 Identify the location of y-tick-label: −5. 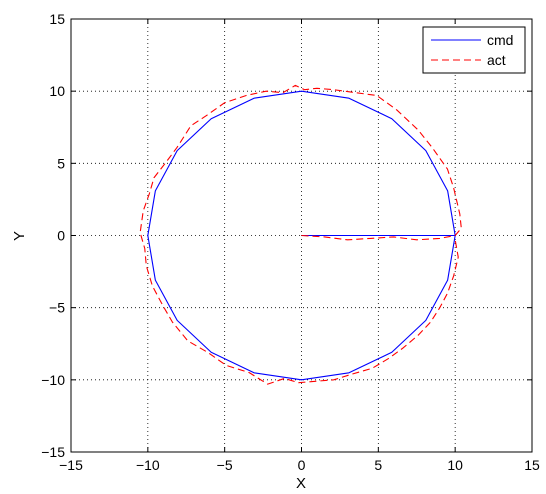
(57, 308).